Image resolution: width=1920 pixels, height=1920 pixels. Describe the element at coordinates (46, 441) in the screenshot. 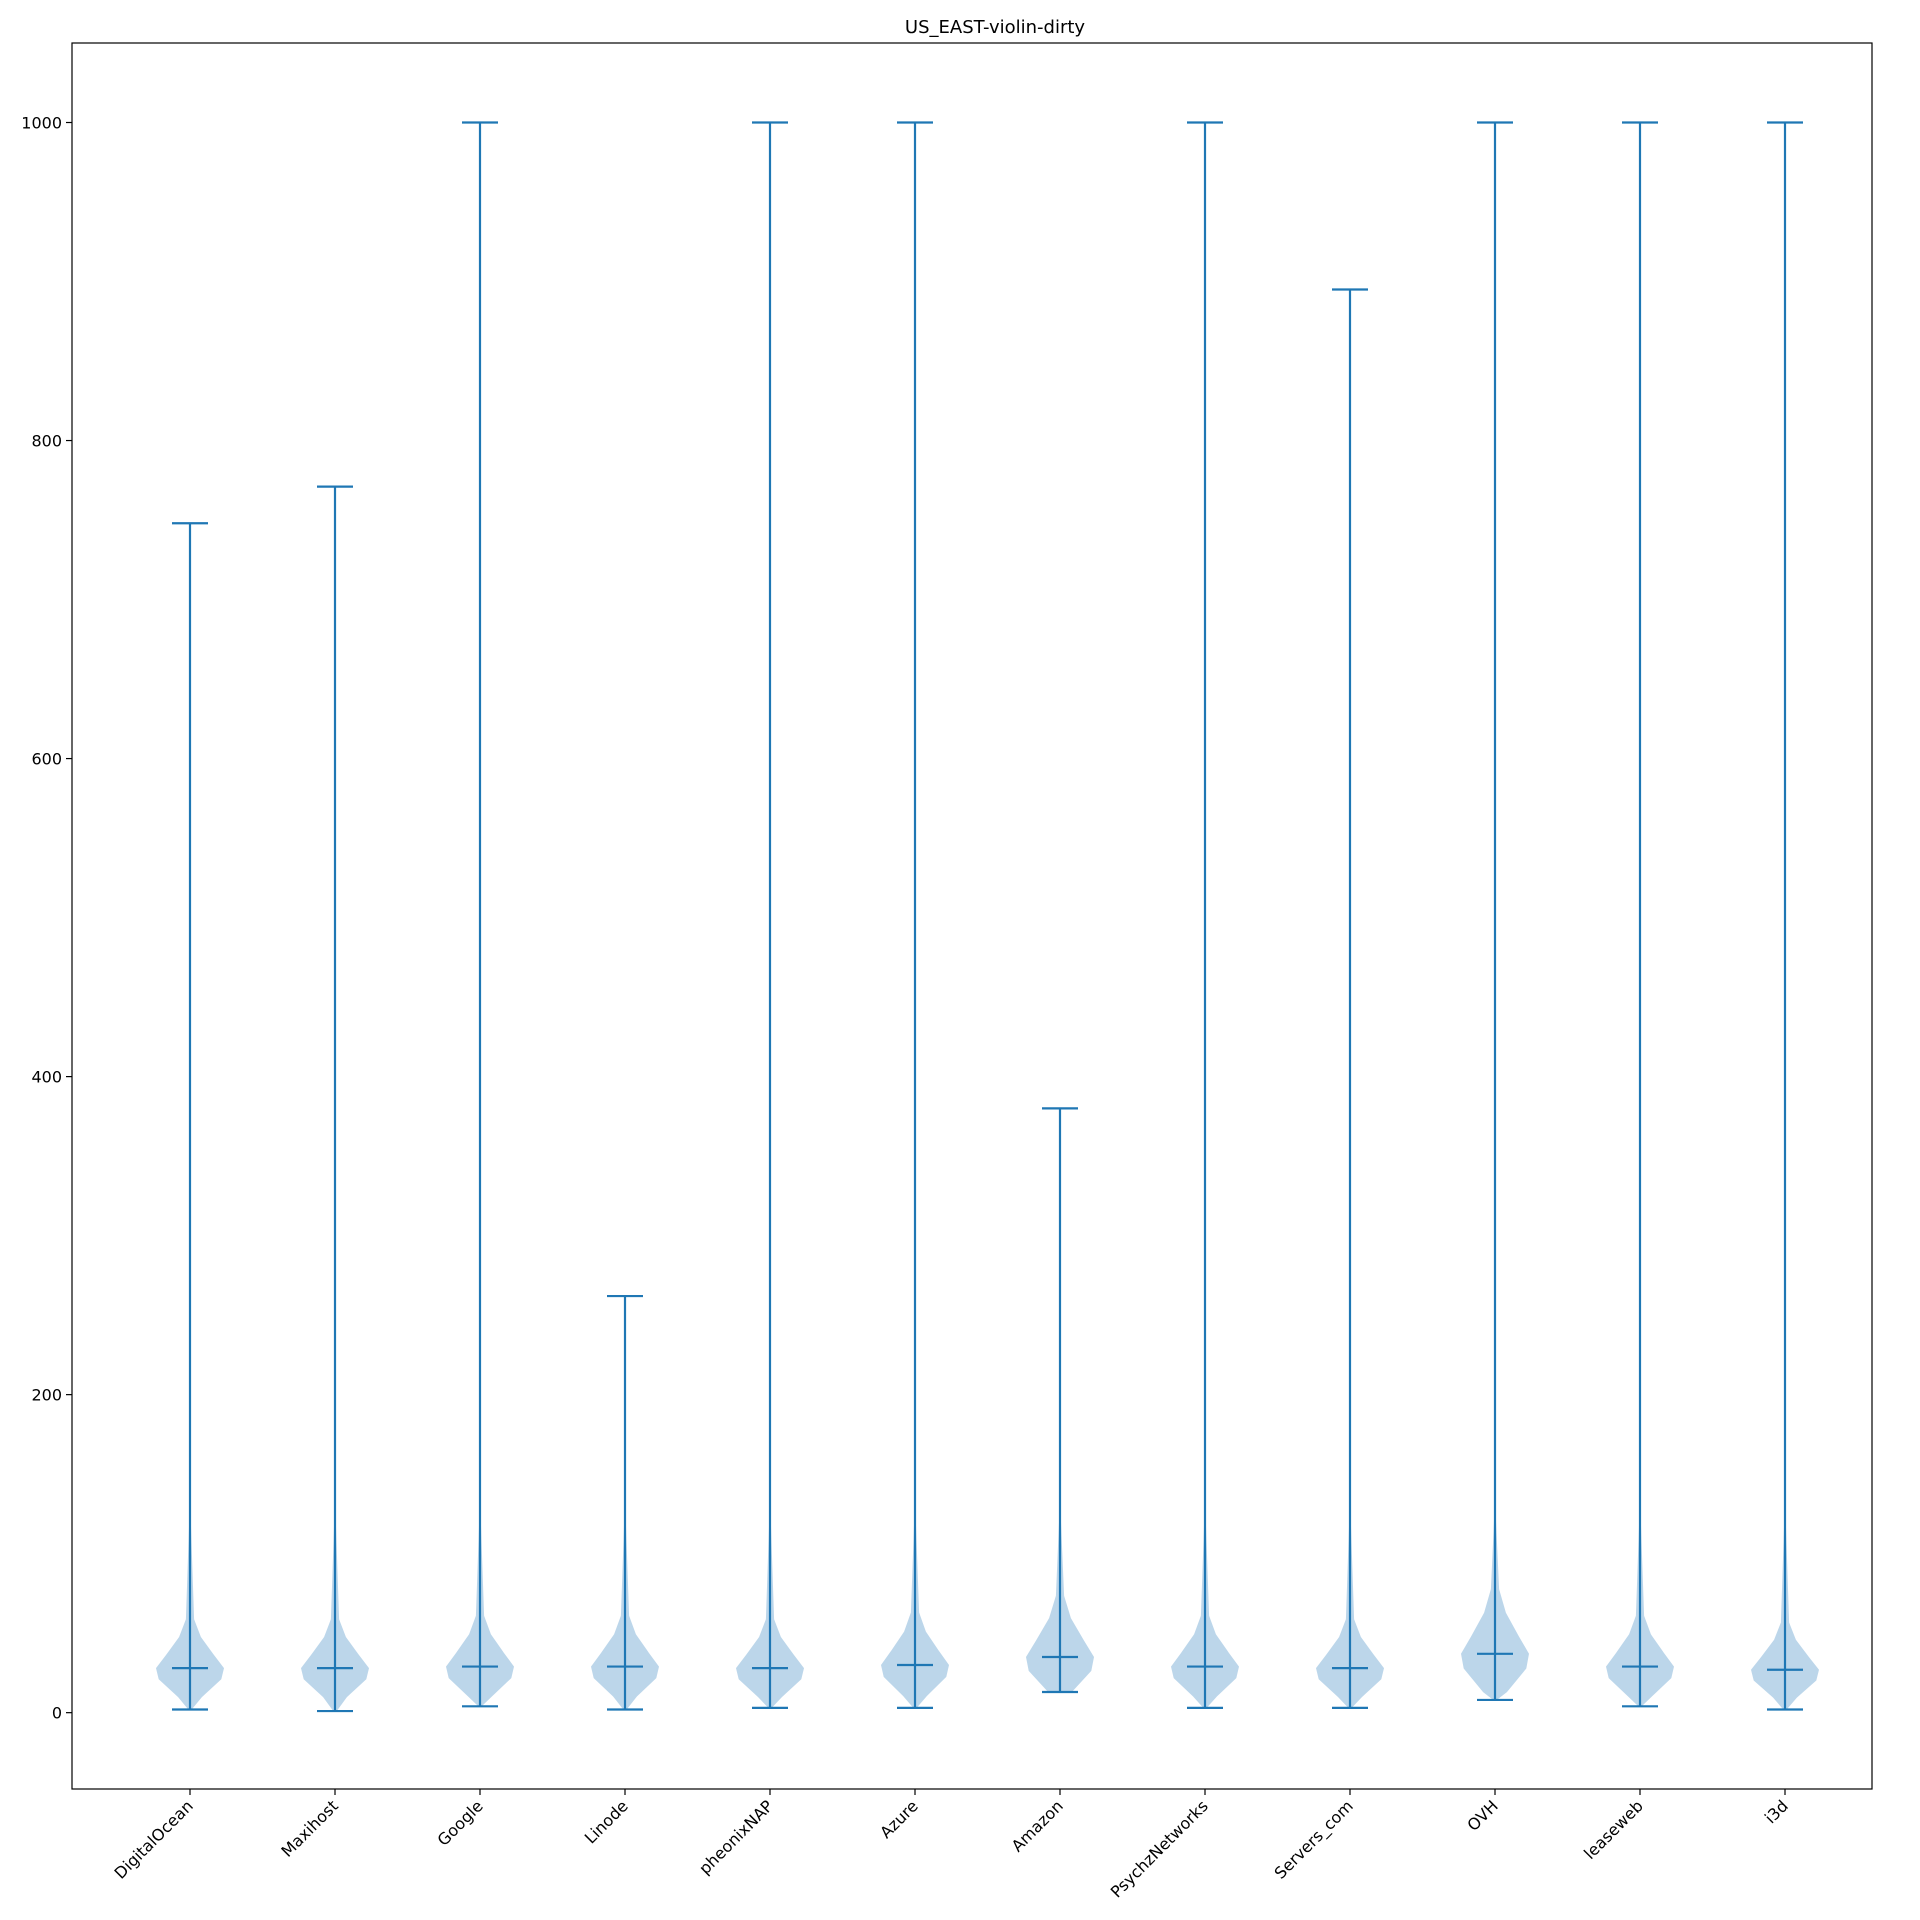

I see `y-tick-label: 800` at that location.